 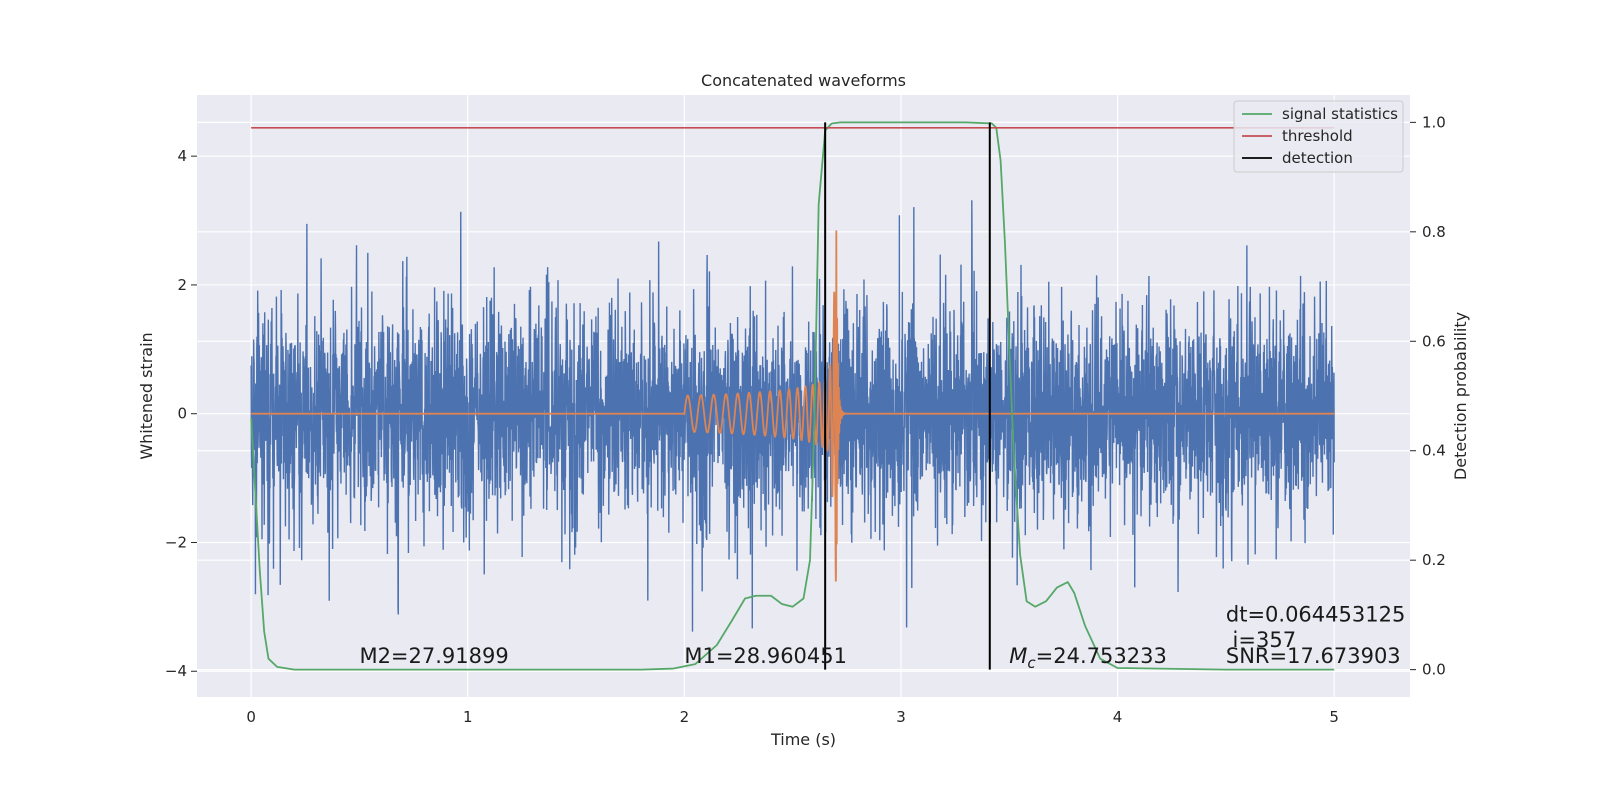 What do you see at coordinates (1261, 640) in the screenshot?
I see `annotation-4: i=357` at bounding box center [1261, 640].